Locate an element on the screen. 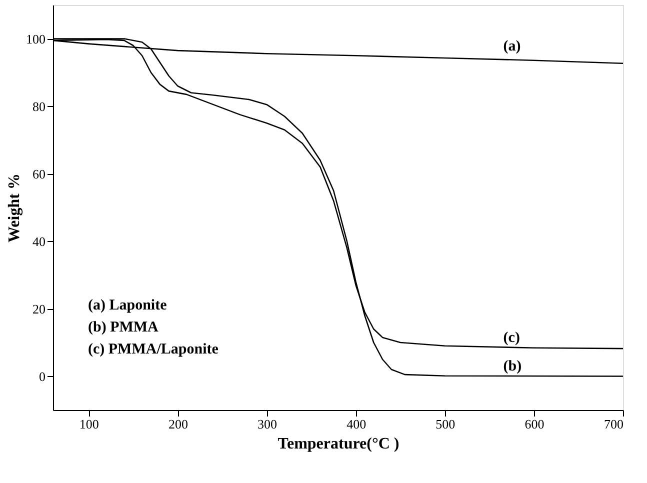 The image size is (647, 483). annotation: (a) Laponite is located at coordinates (128, 306).